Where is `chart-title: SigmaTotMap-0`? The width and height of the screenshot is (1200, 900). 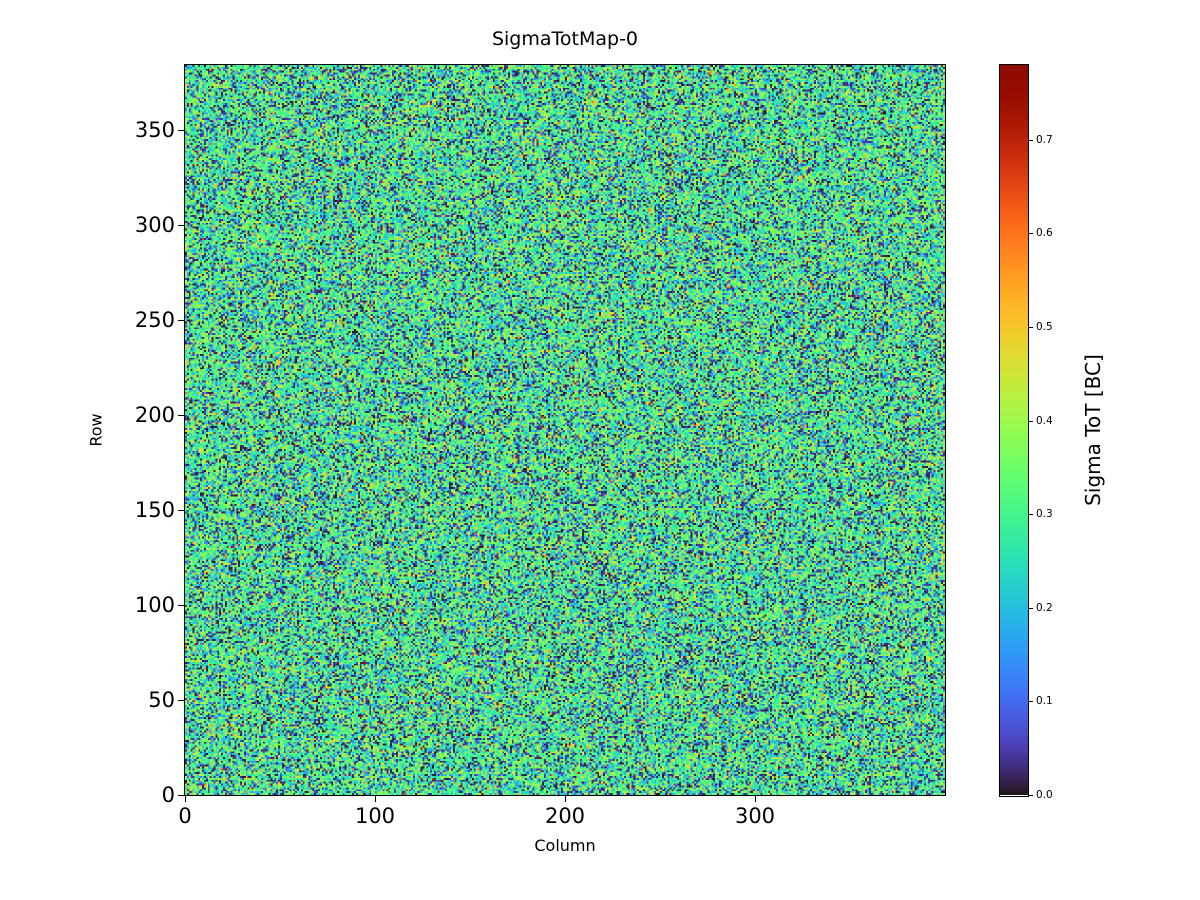
chart-title: SigmaTotMap-0 is located at coordinates (565, 39).